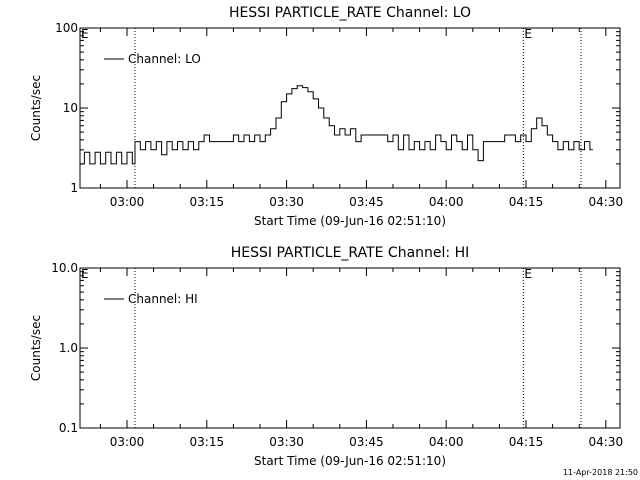  I want to click on chart-title: HESSI PARTICLE_RATE Channel: HI, so click(350, 253).